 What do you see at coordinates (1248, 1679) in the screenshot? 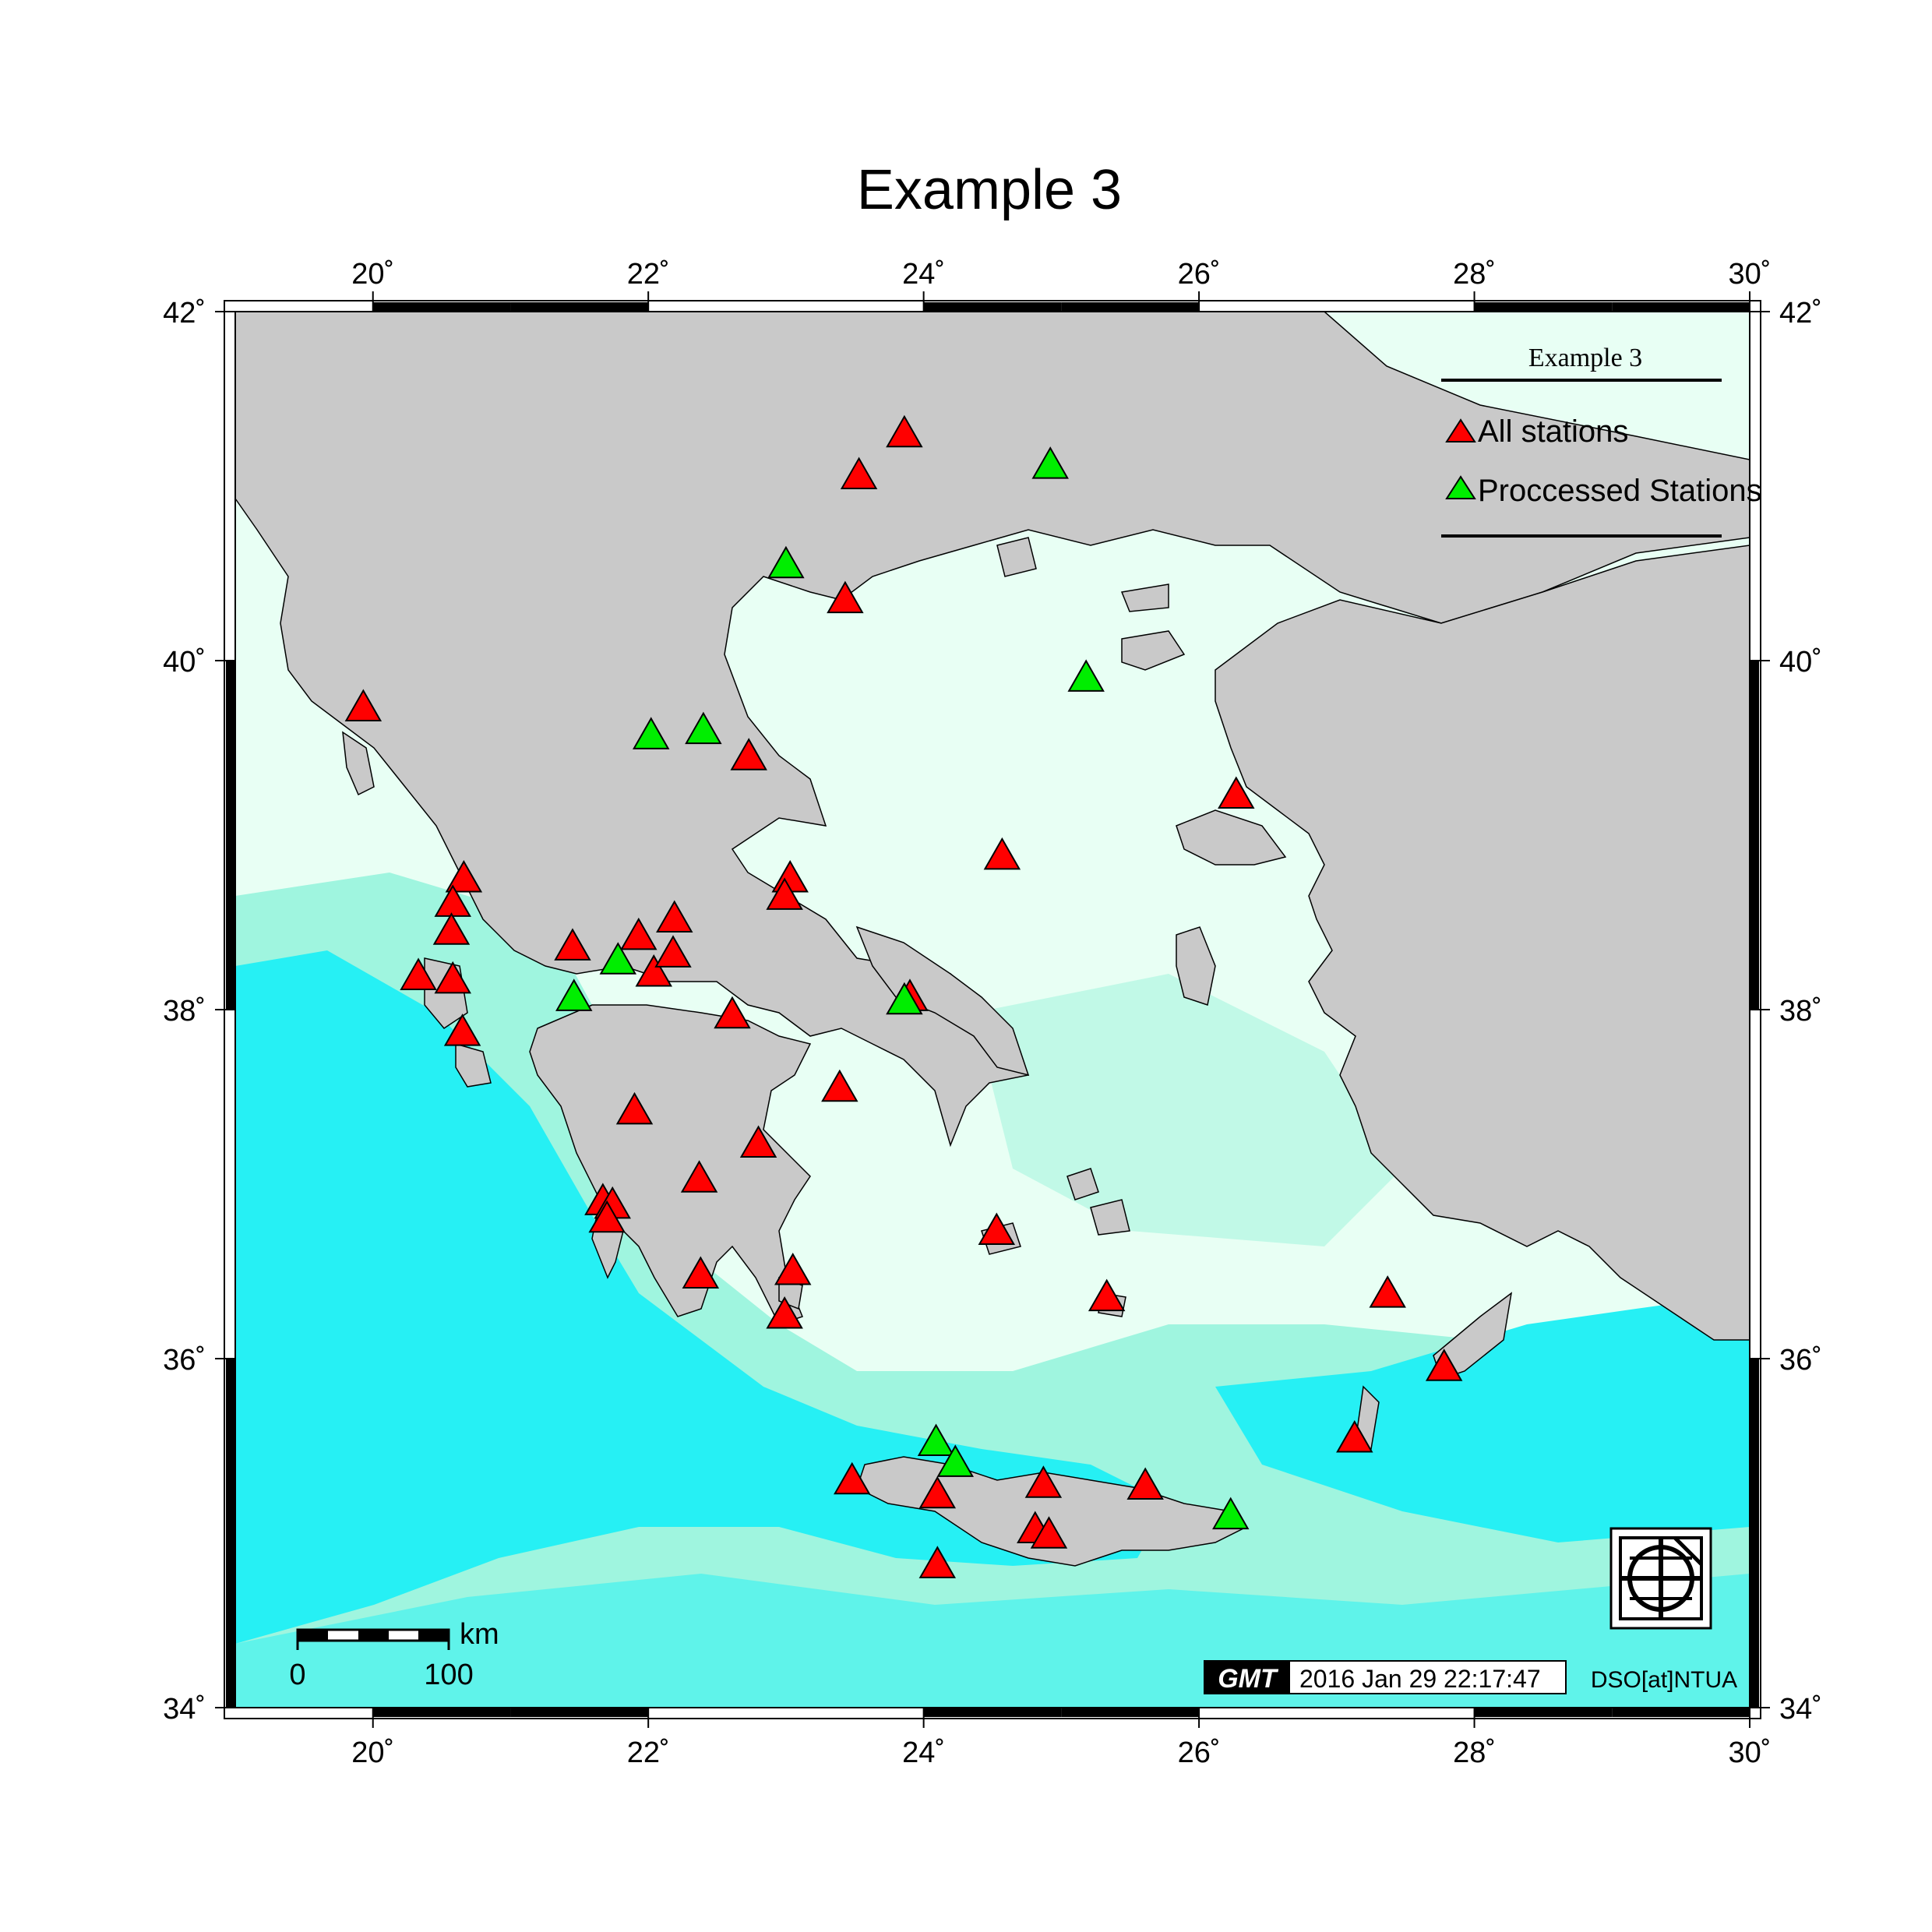
I see `gmt-logo: GMT` at bounding box center [1248, 1679].